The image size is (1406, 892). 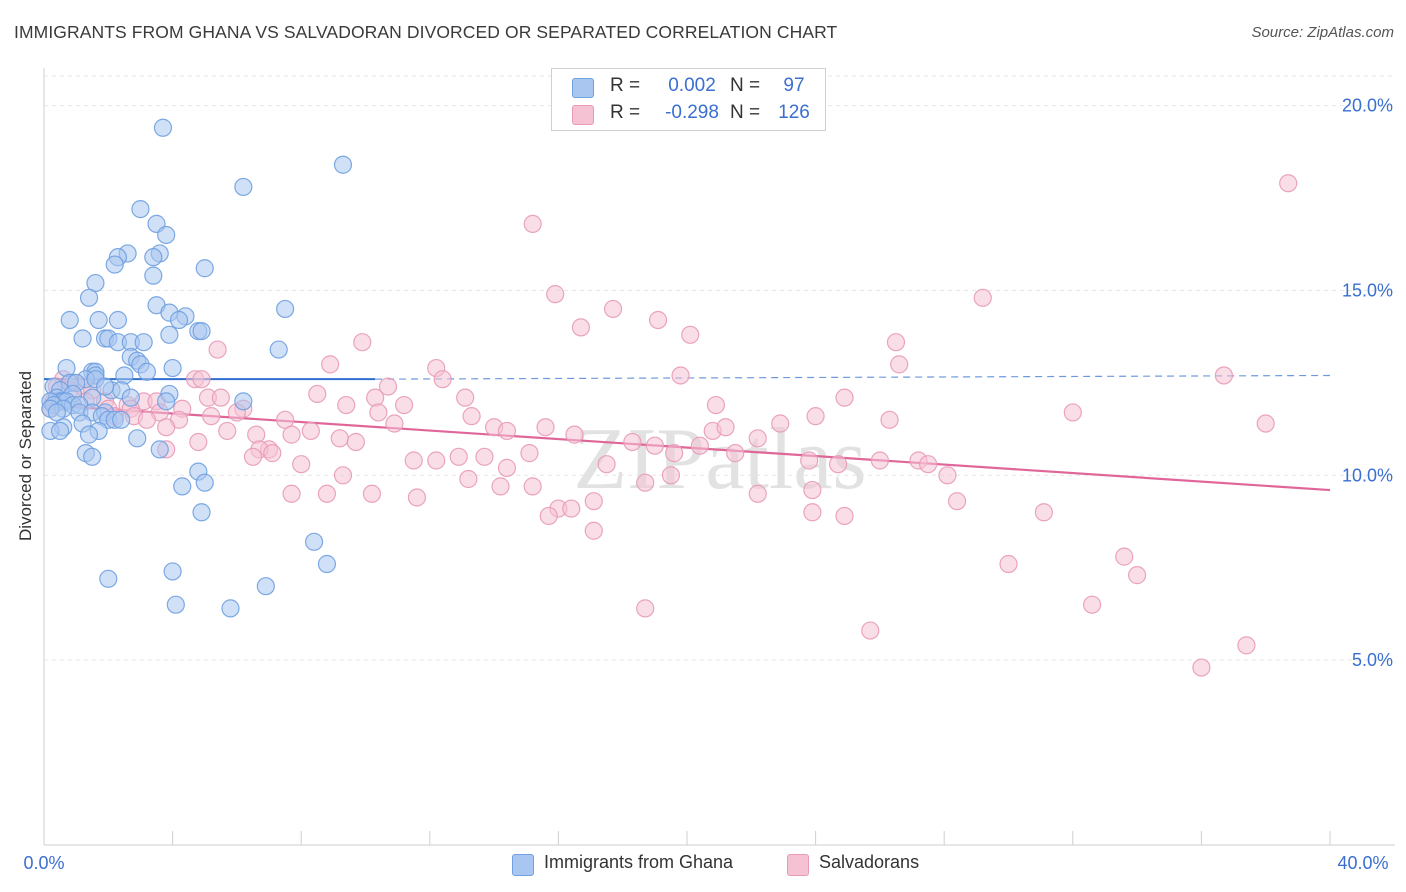 I want to click on legend-swatch-ghana, so click(x=583, y=88).